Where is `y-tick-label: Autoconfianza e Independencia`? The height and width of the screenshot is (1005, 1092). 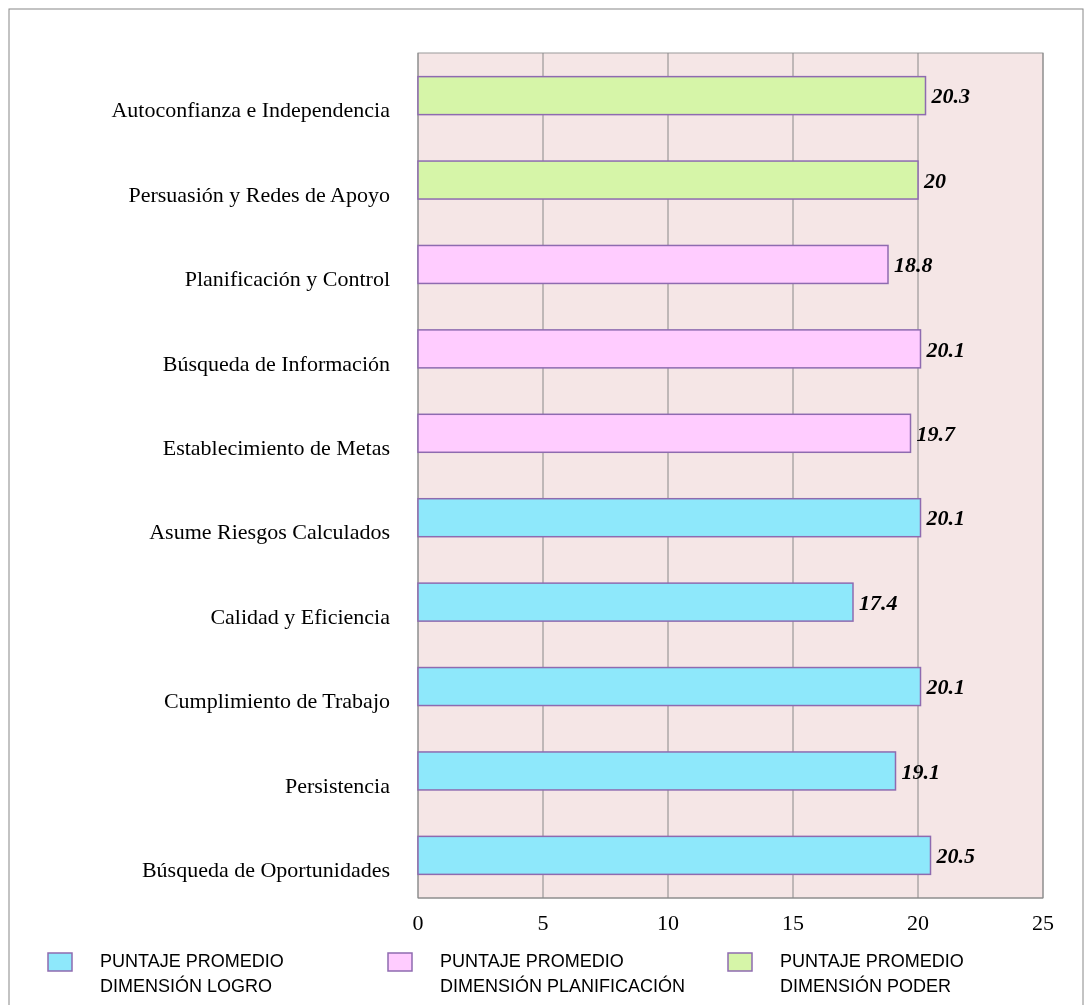 y-tick-label: Autoconfianza e Independencia is located at coordinates (251, 110).